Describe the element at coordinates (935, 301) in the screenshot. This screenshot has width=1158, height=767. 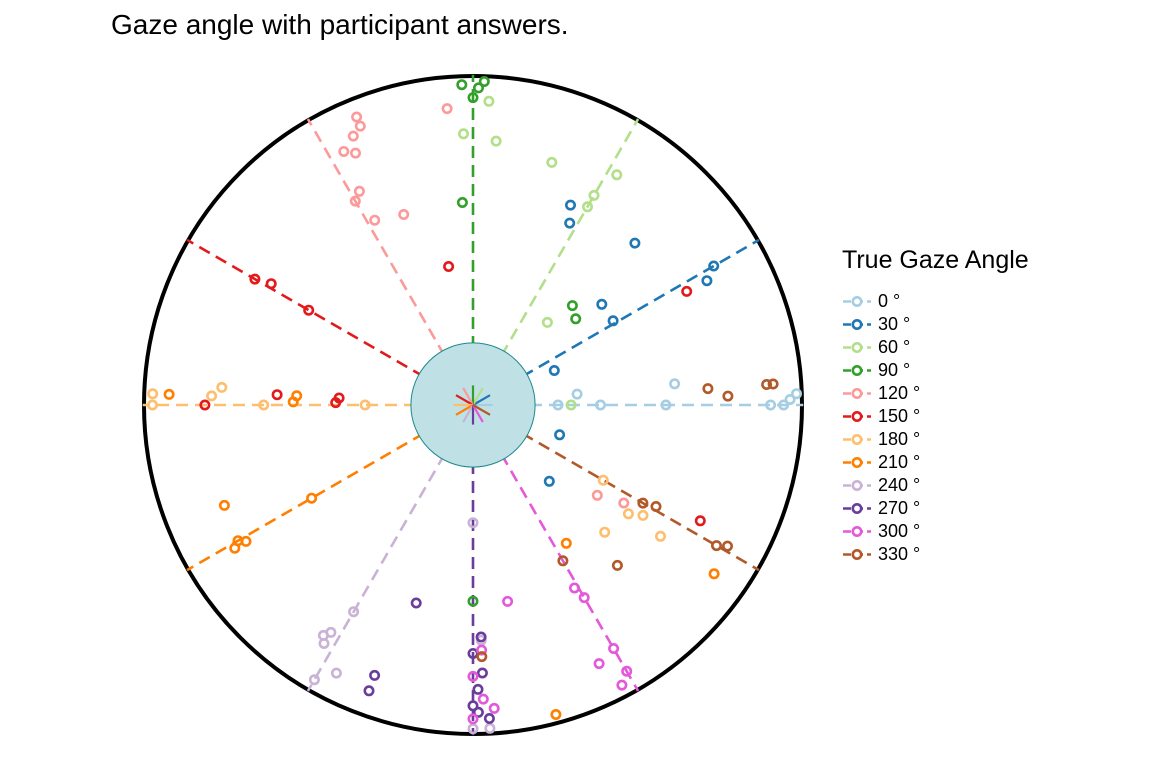
I see `legend-item-0: 0 °` at that location.